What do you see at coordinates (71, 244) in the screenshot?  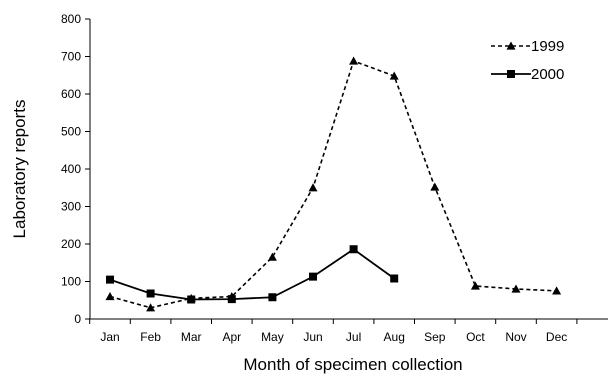 I see `y-tick-label: 200` at bounding box center [71, 244].